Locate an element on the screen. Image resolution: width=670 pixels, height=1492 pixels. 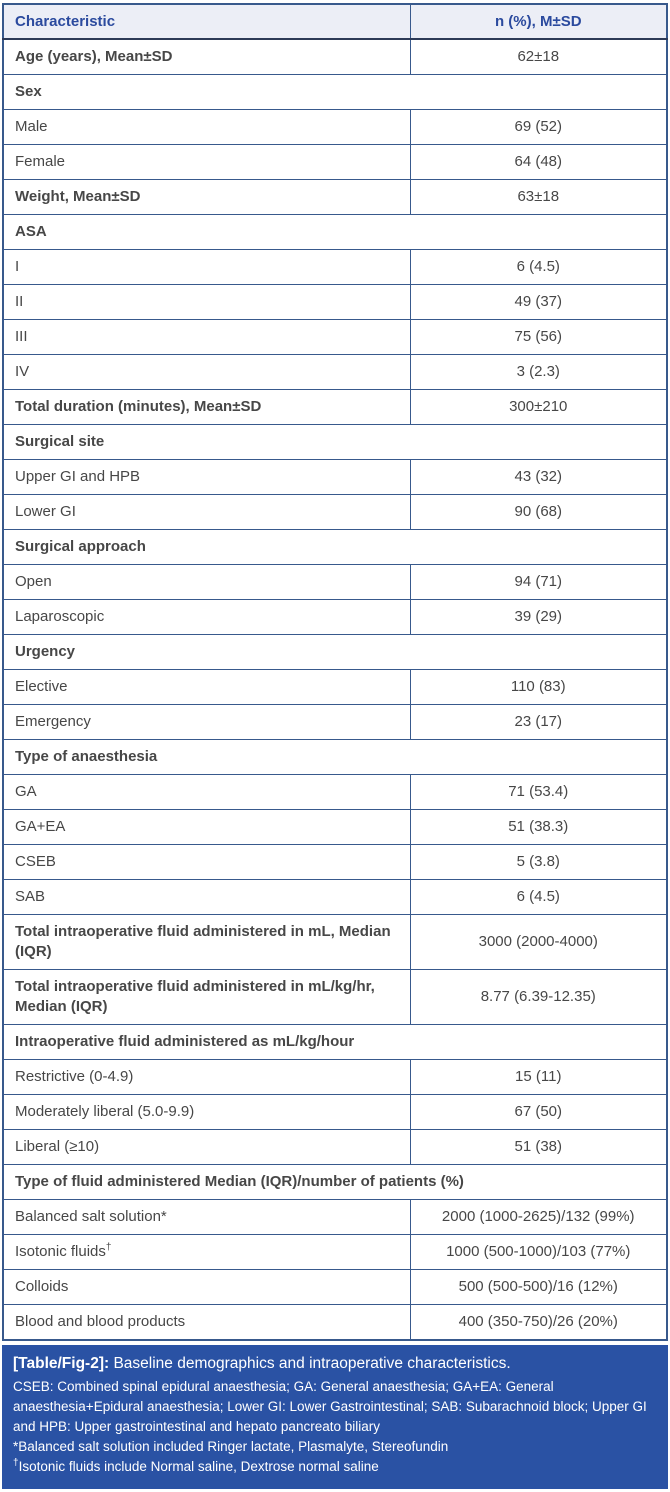
row-label: Liberal (≥10) is located at coordinates (206, 1147).